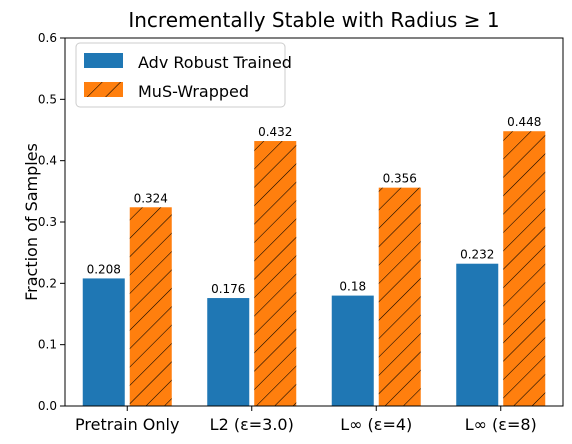 Image resolution: width=572 pixels, height=444 pixels. I want to click on data-label: 0.208, so click(104, 269).